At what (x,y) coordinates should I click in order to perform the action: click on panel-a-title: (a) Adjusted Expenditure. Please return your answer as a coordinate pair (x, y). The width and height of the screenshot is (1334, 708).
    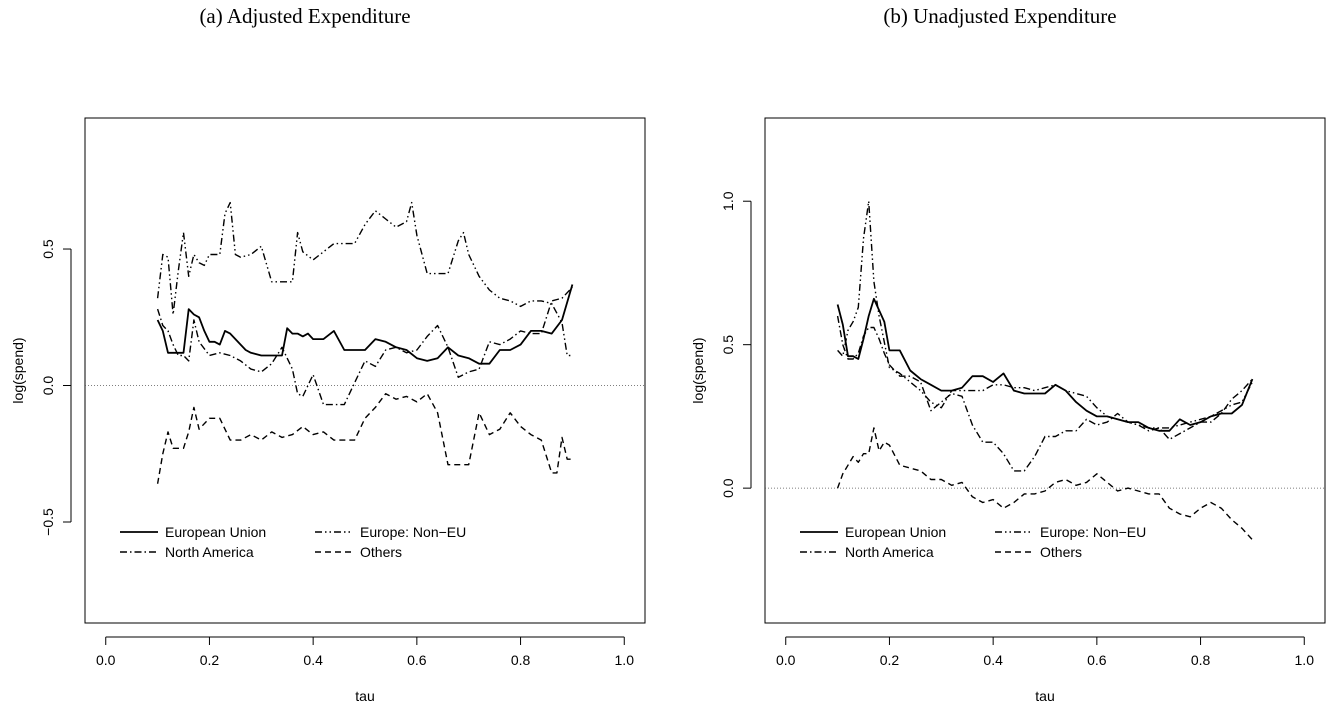
    Looking at the image, I should click on (305, 16).